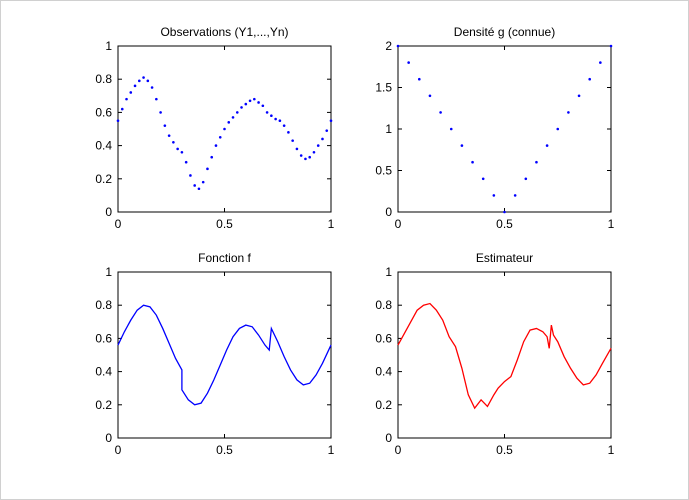  I want to click on subplot-2: Densité g (connue) 0 0.5 1 0 0.5 1 1.5 2, so click(494, 128).